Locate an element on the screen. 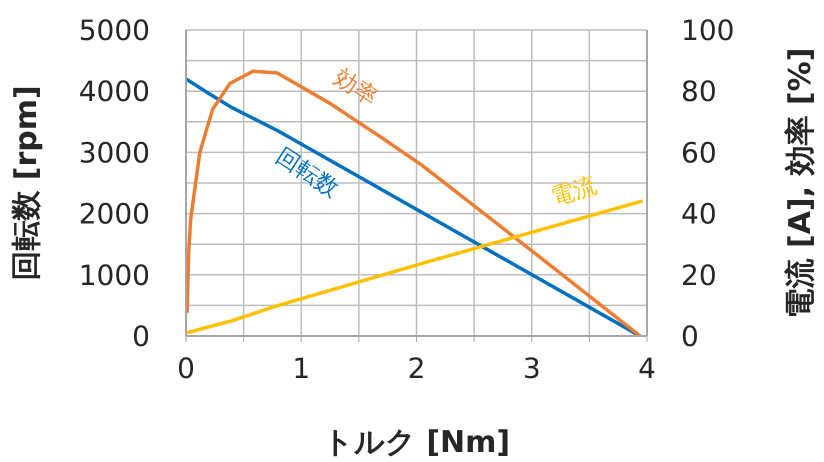  y-tick-label: 0 is located at coordinates (141, 336).